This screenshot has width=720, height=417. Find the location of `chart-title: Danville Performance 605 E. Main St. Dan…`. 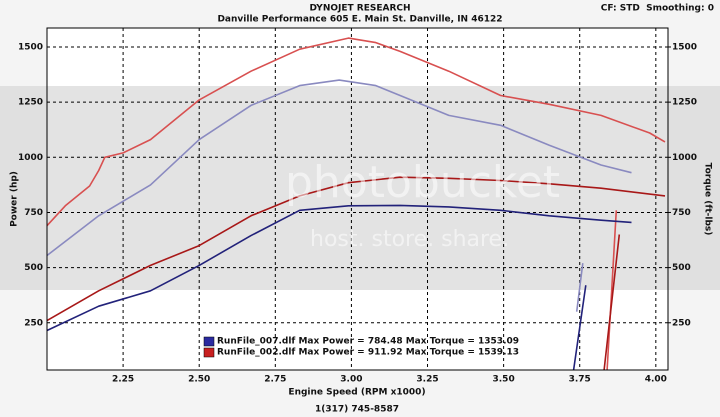

chart-title: Danville Performance 605 E. Main St. Dan… is located at coordinates (359, 20).